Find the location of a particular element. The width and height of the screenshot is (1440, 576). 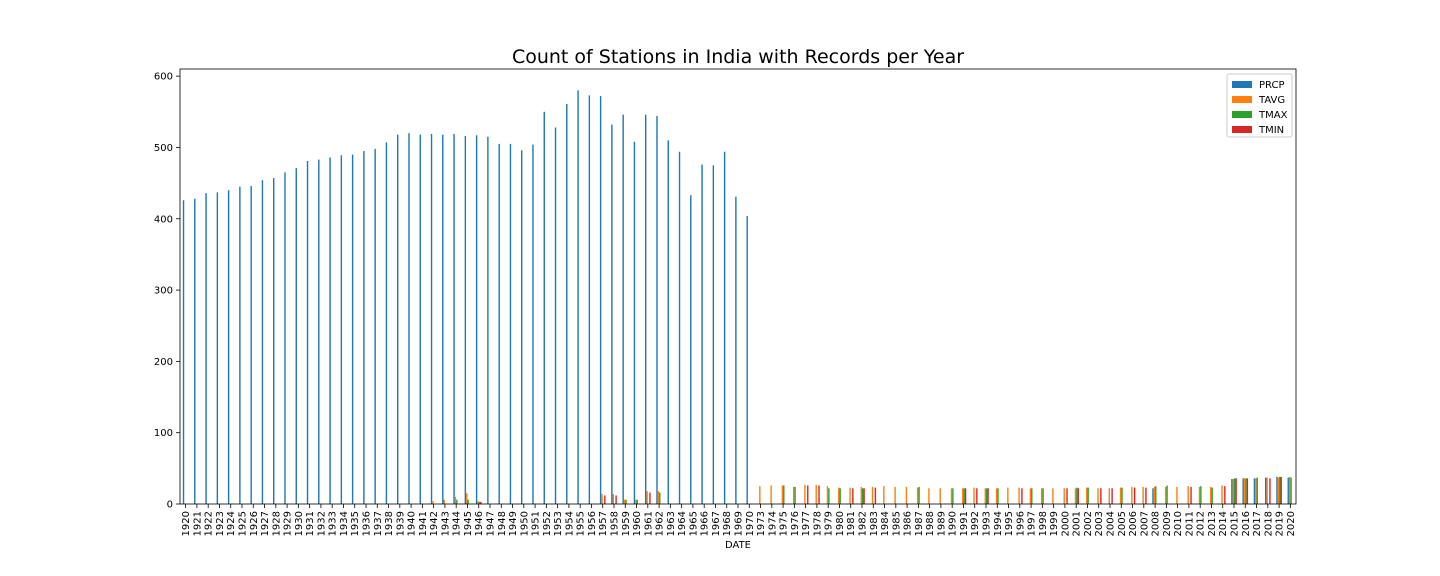

bar-prcp-1941 is located at coordinates (420, 319).